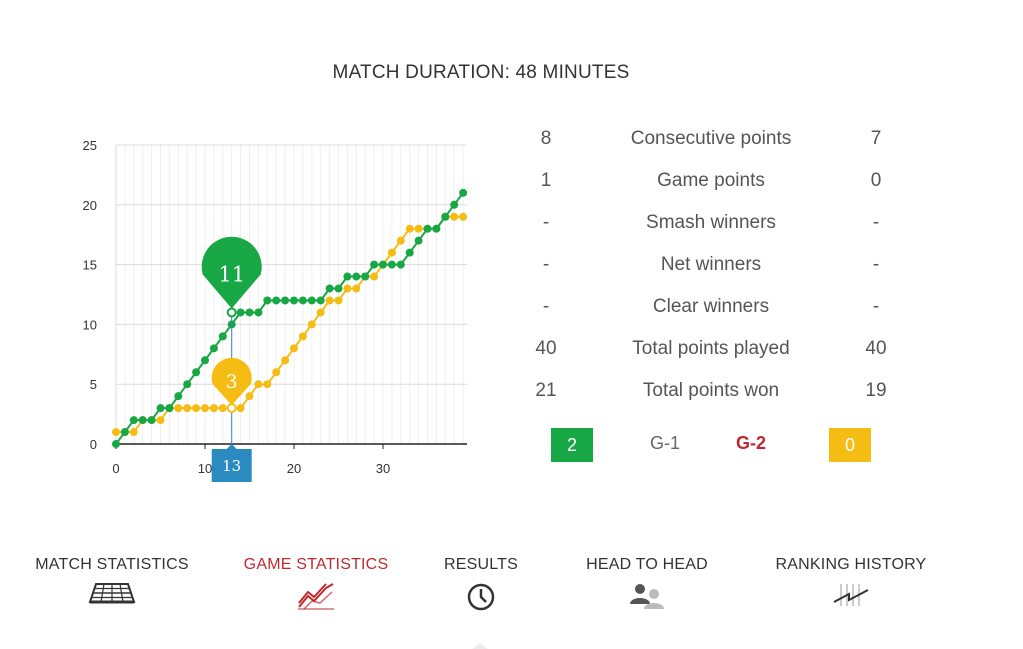  Describe the element at coordinates (665, 443) in the screenshot. I see `game-1-tab: G-1` at that location.